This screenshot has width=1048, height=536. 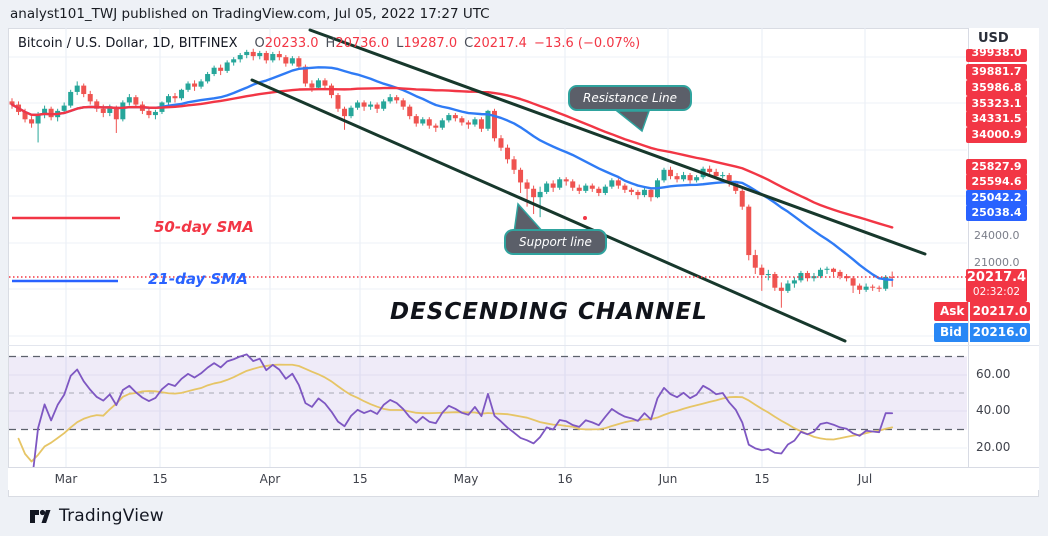 What do you see at coordinates (996, 135) in the screenshot?
I see `price-axis-label: 34000.9` at bounding box center [996, 135].